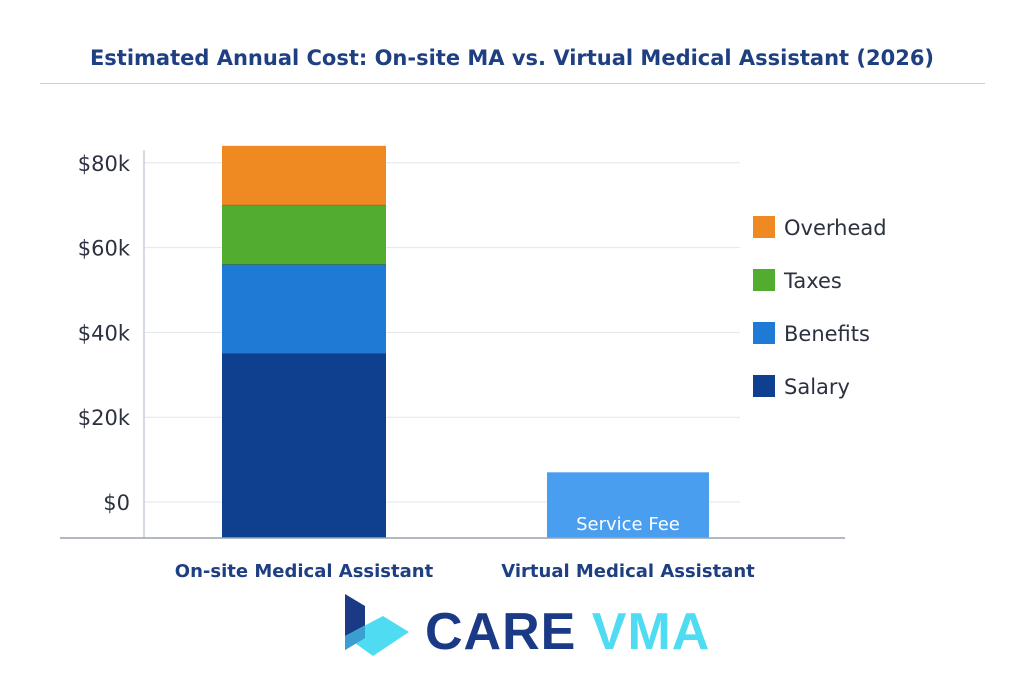 This screenshot has width=1024, height=683. Describe the element at coordinates (377, 625) in the screenshot. I see `logo-icon` at that location.